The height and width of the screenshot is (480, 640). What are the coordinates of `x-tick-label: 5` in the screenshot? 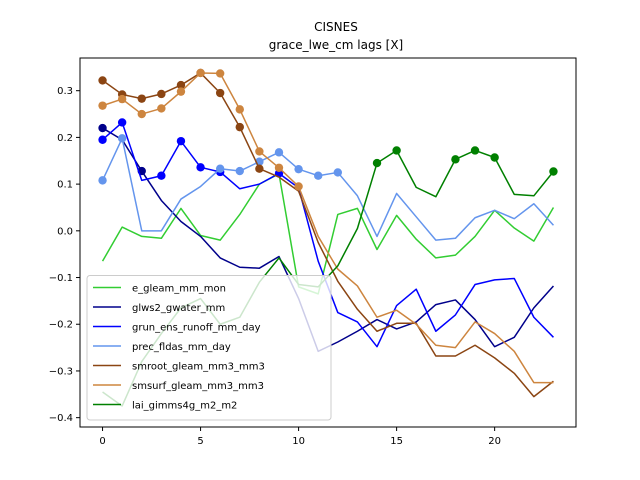 It's located at (200, 441).